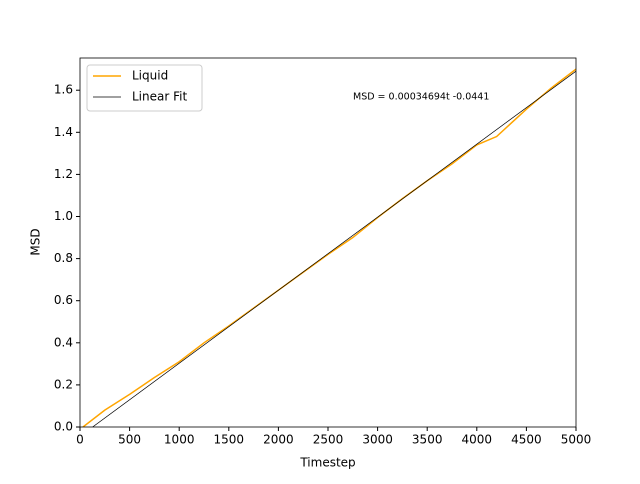 The image size is (640, 484). Describe the element at coordinates (63, 90) in the screenshot. I see `y-tick-label: 1.6` at that location.